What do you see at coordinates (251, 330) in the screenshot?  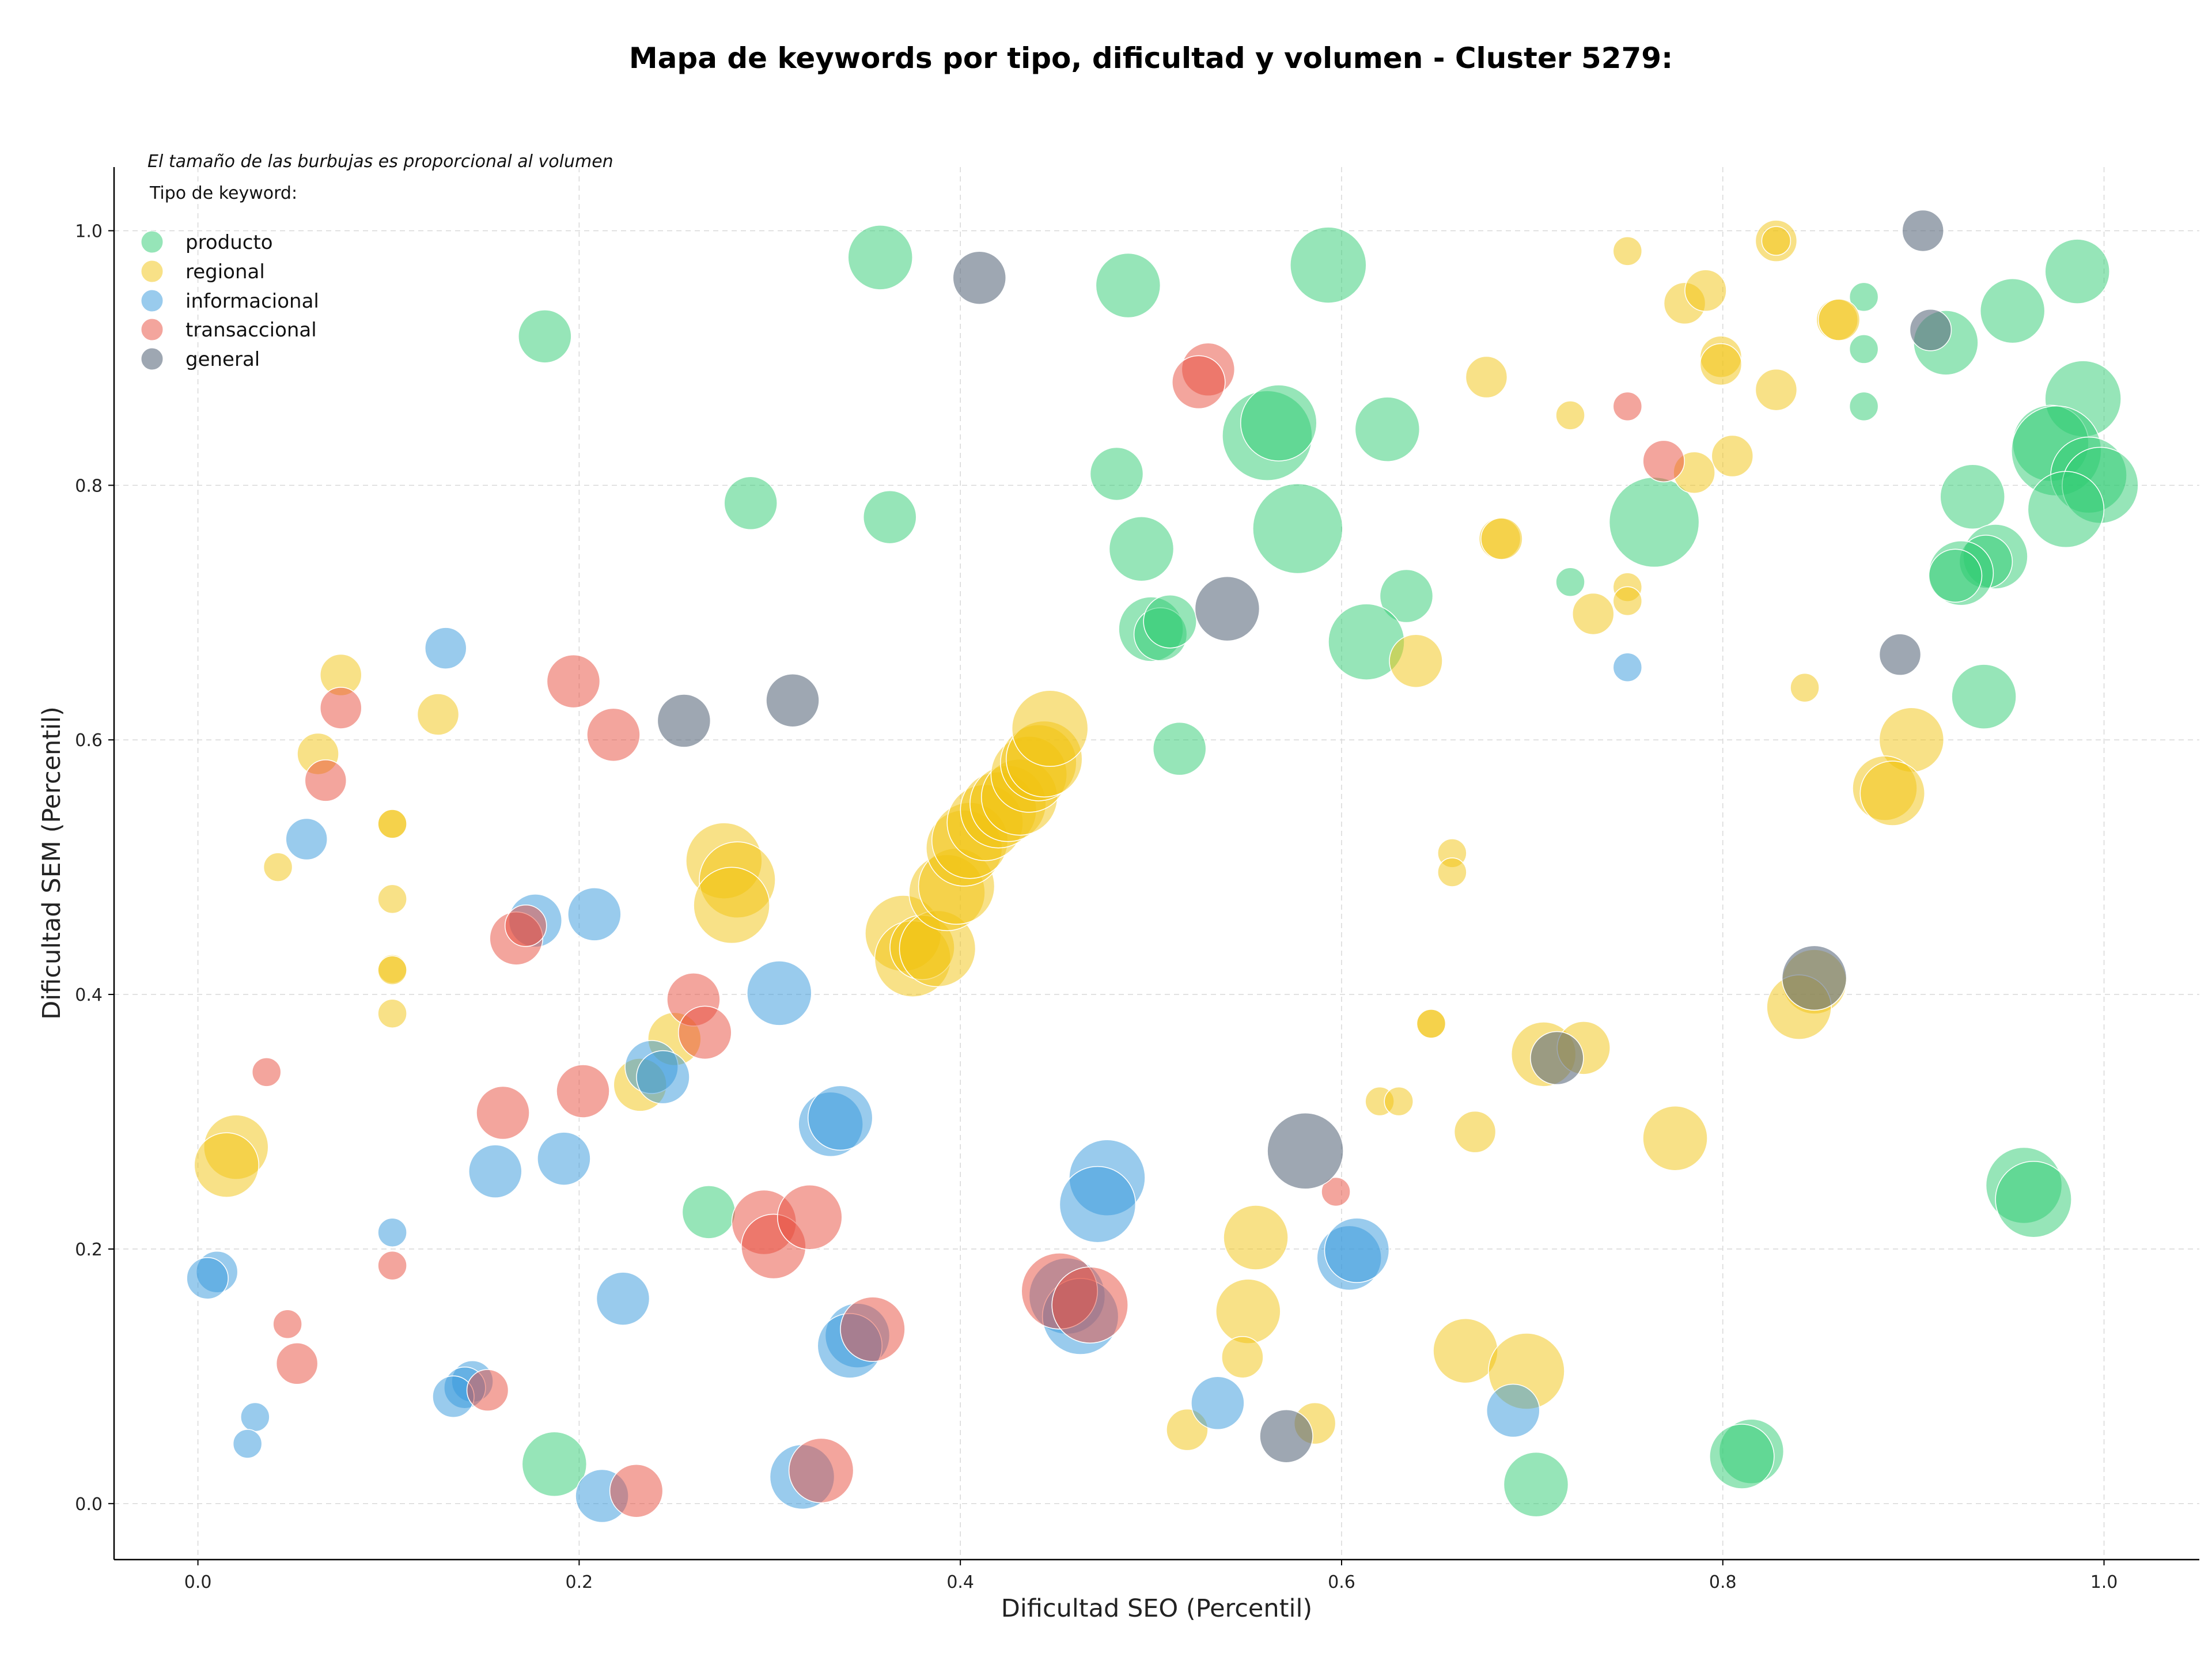 I see `legend-label-transaccional: transaccional` at bounding box center [251, 330].